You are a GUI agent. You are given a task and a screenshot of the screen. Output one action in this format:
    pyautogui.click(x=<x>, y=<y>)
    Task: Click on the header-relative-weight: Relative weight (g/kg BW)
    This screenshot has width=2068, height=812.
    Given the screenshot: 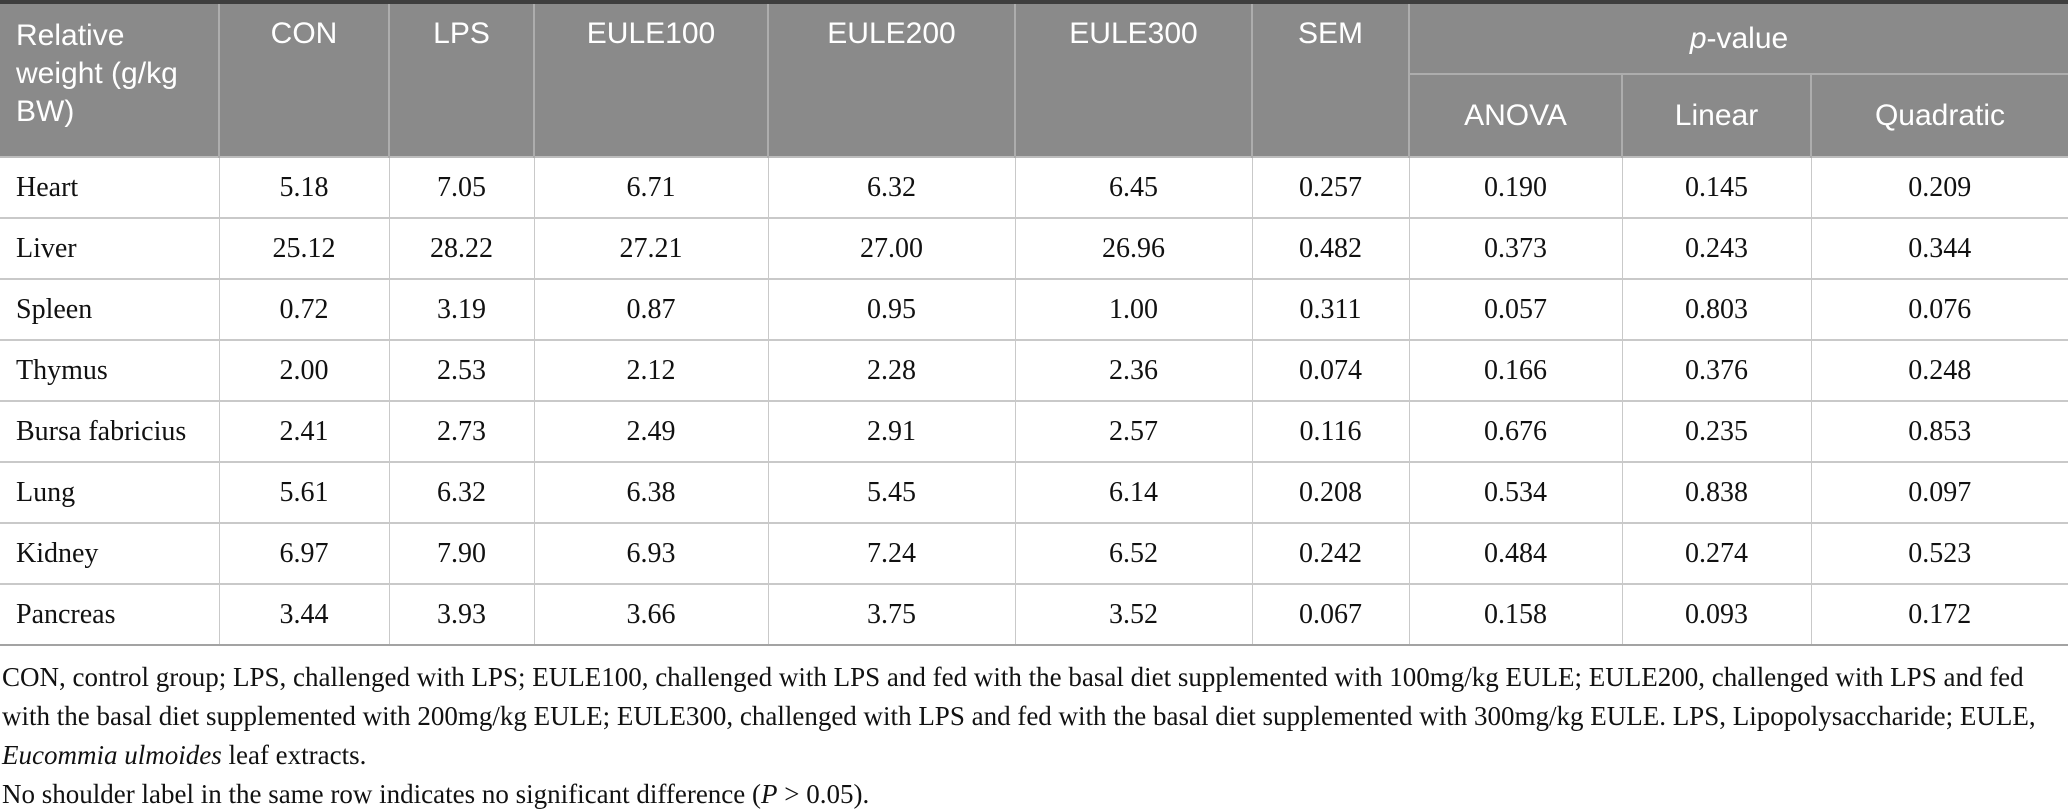 What is the action you would take?
    pyautogui.click(x=110, y=79)
    